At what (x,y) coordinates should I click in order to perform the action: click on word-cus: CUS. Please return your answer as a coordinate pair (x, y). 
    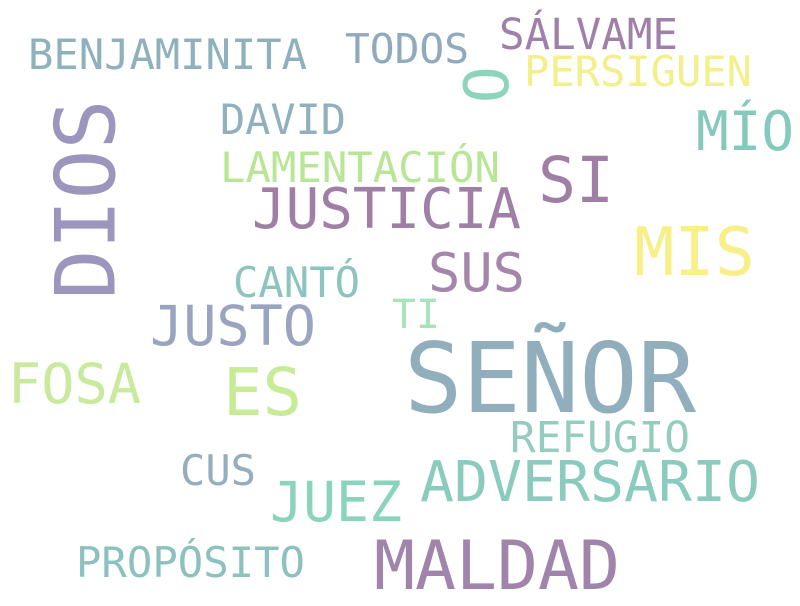
    Looking at the image, I should click on (218, 470).